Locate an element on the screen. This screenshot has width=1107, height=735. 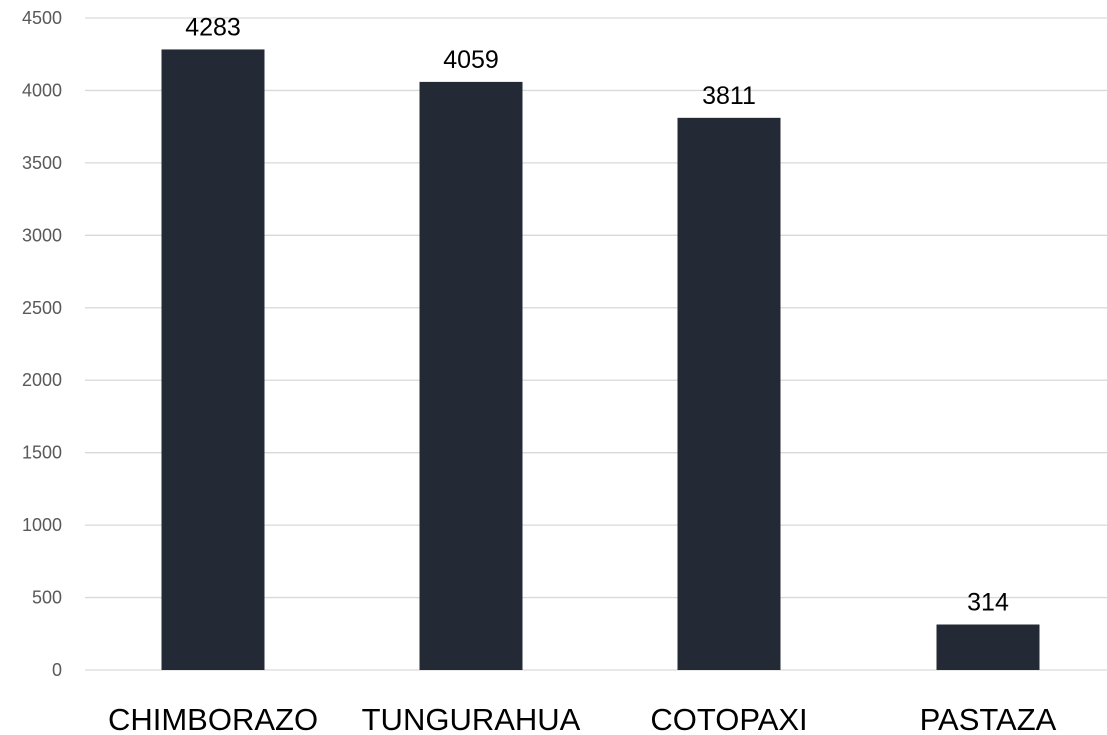
y-tick-label: 4500 is located at coordinates (42, 18).